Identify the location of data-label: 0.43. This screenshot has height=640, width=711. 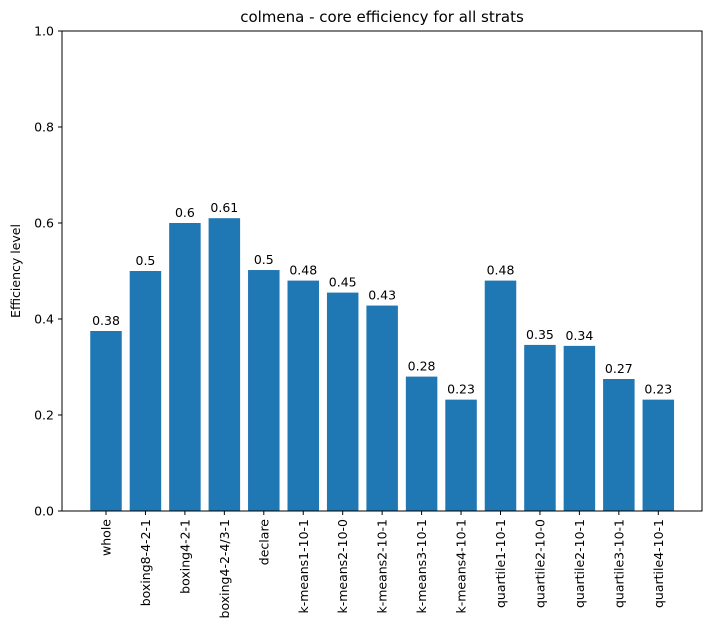
(382, 295).